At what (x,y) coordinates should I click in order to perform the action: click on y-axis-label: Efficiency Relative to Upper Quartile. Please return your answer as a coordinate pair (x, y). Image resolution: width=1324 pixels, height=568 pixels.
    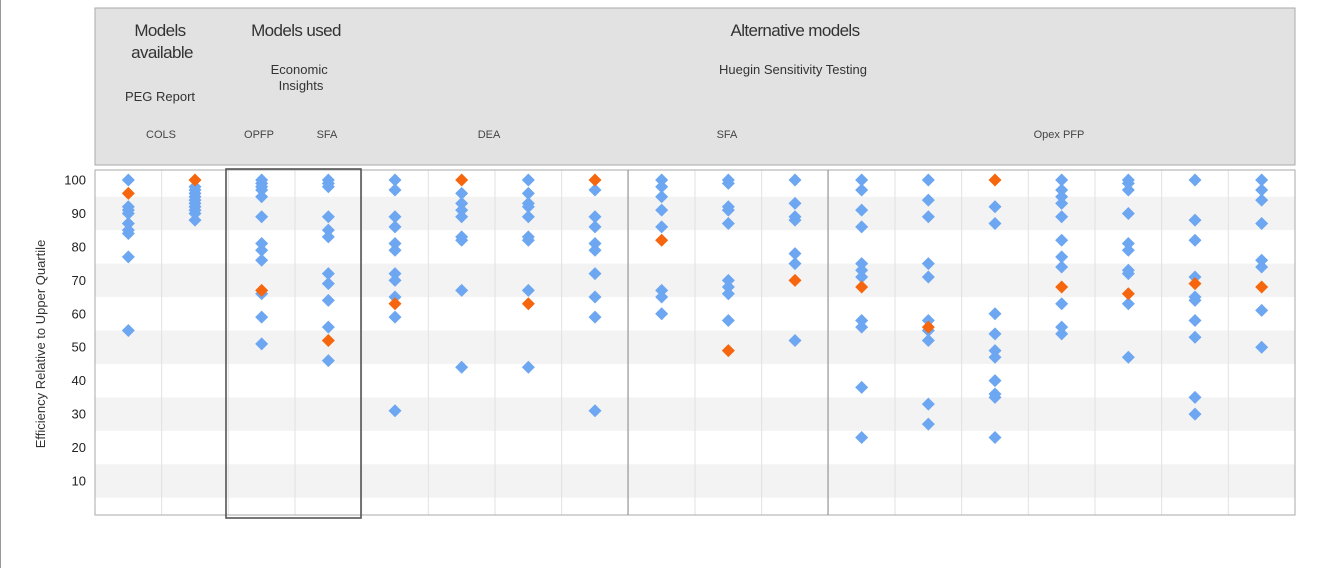
    Looking at the image, I should click on (40, 344).